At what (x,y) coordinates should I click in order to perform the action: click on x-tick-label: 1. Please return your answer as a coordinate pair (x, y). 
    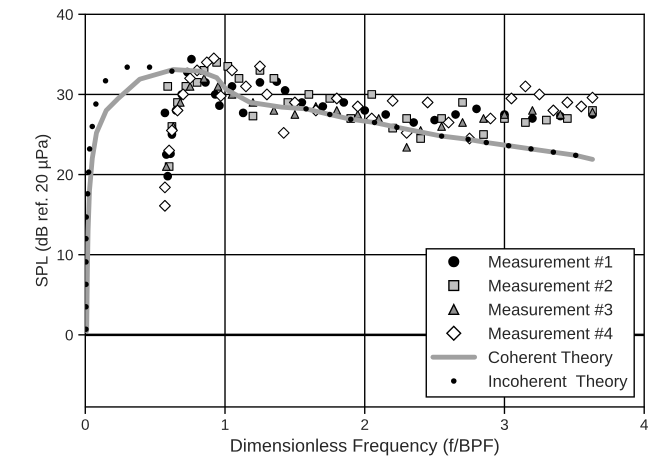
    Looking at the image, I should click on (225, 424).